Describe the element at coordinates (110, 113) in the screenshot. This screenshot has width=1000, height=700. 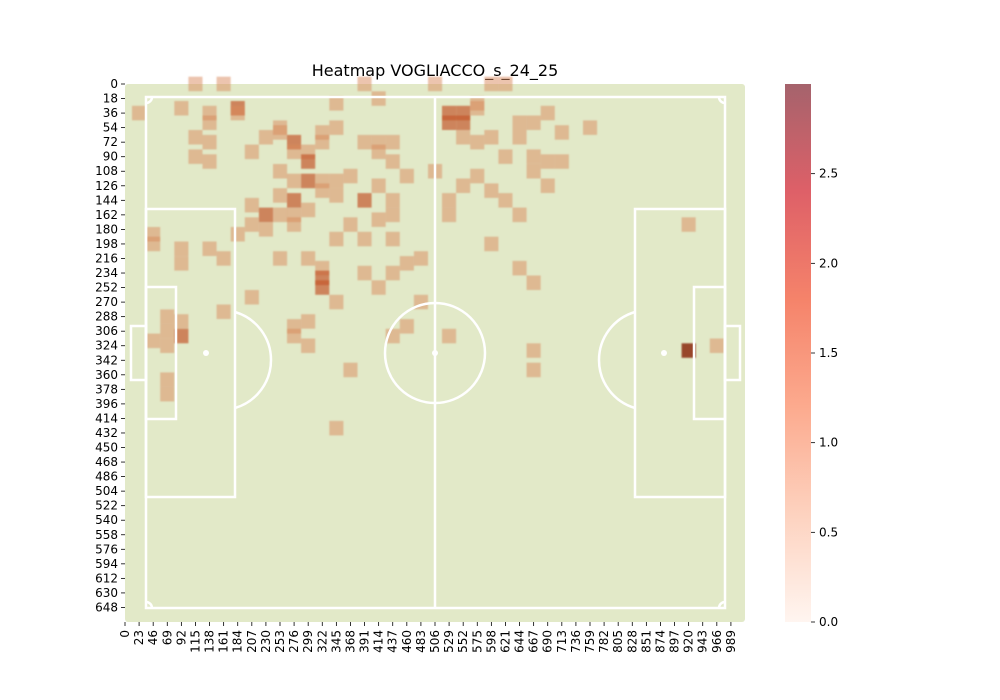
I see `y-tick-label: 36` at that location.